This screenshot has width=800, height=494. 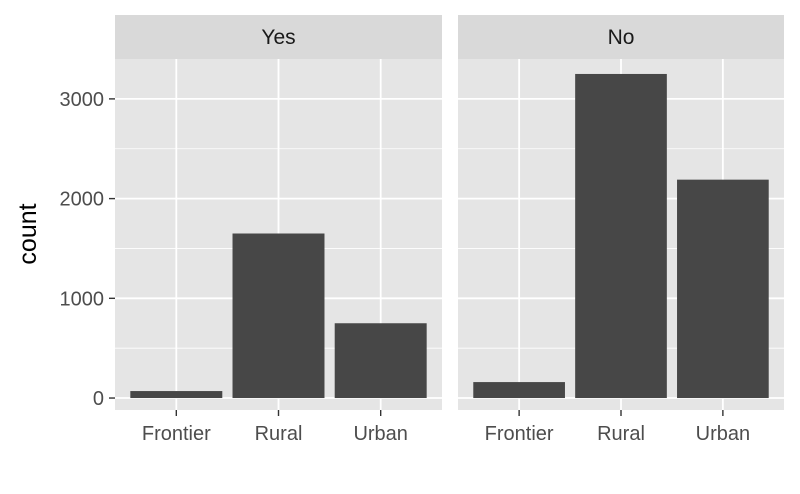 I want to click on facet-strip-label: No, so click(x=621, y=37).